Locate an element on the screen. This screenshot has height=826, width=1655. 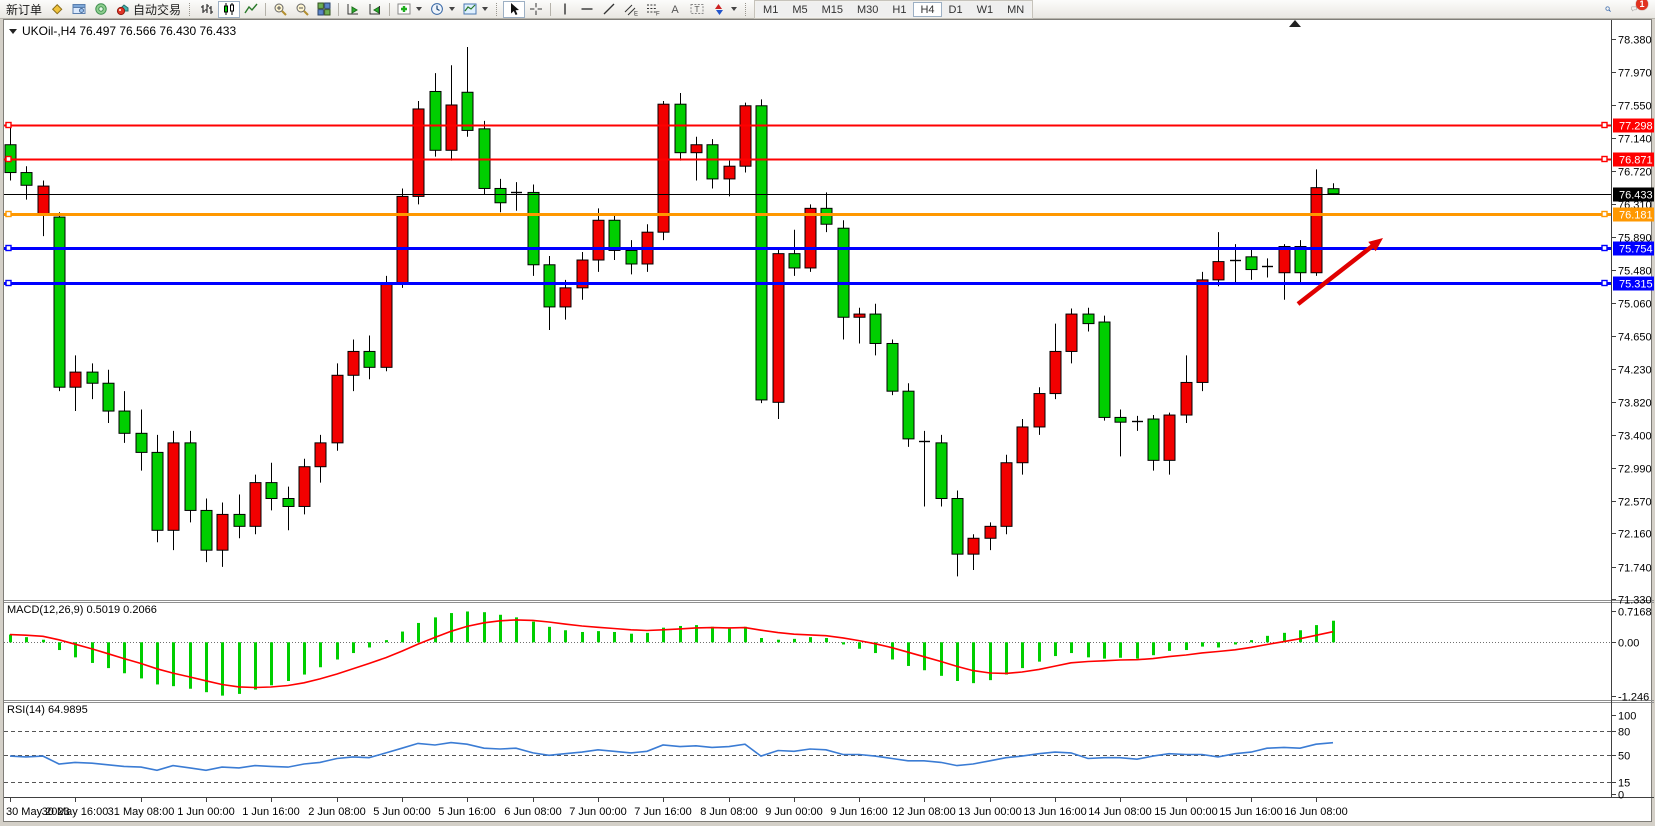
indicators-button is located at coordinates (409, 9).